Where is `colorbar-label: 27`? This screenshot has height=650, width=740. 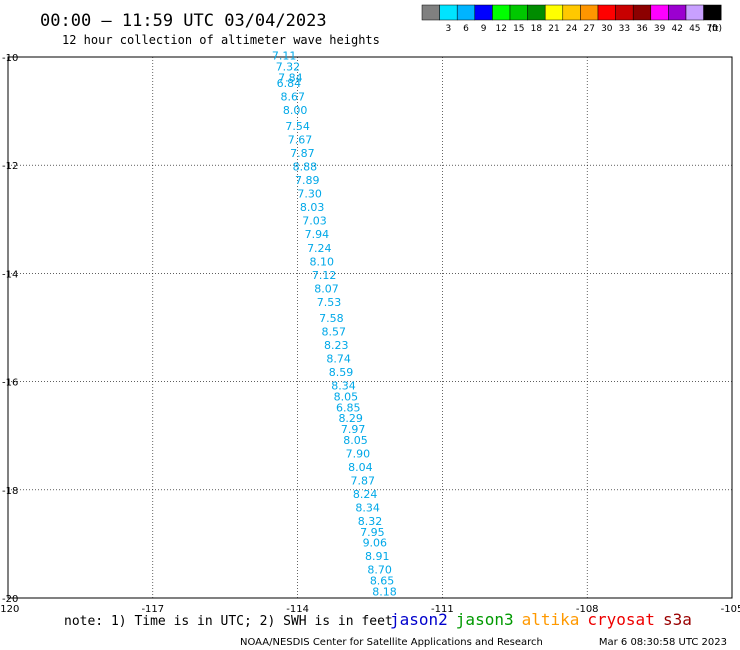
colorbar-label: 27 is located at coordinates (588, 29).